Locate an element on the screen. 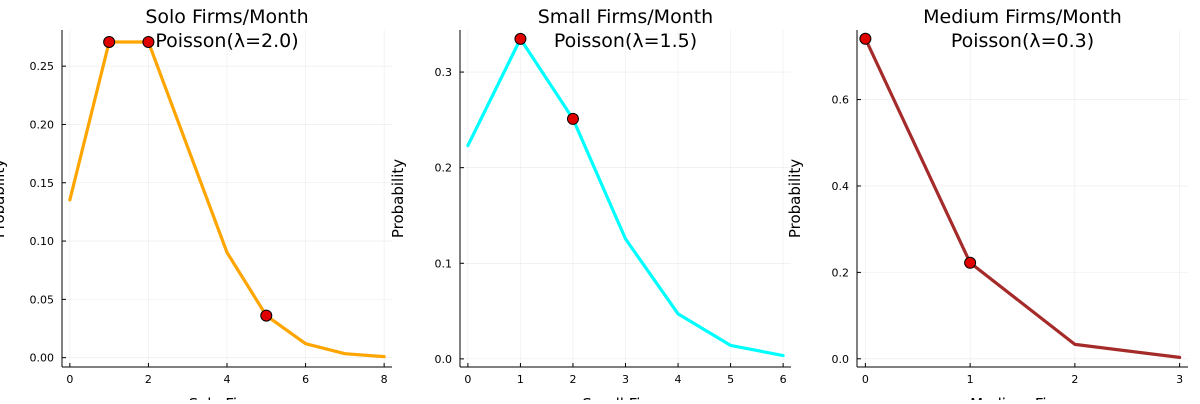 This screenshot has height=404, width=1200. x-tick-label: 5 is located at coordinates (730, 379).